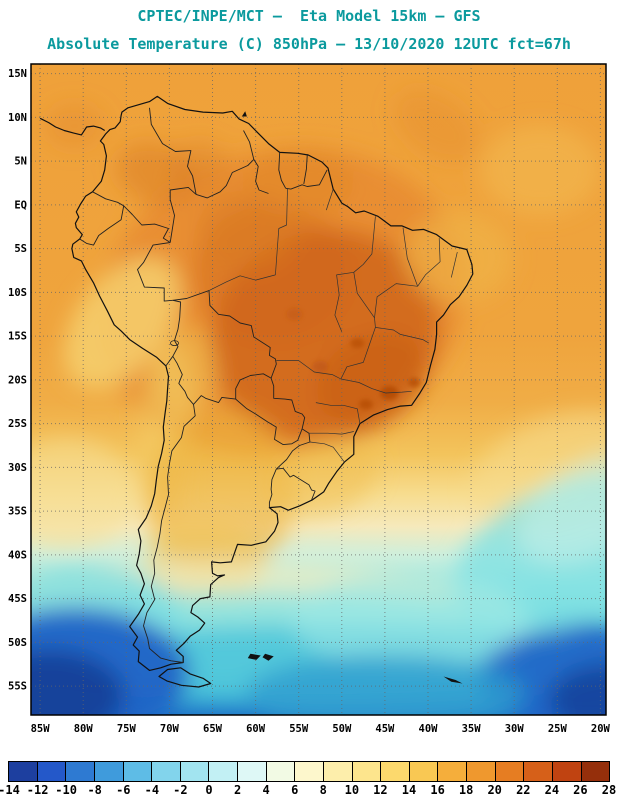  I want to click on lat-tick-label: EQ, so click(20, 205).